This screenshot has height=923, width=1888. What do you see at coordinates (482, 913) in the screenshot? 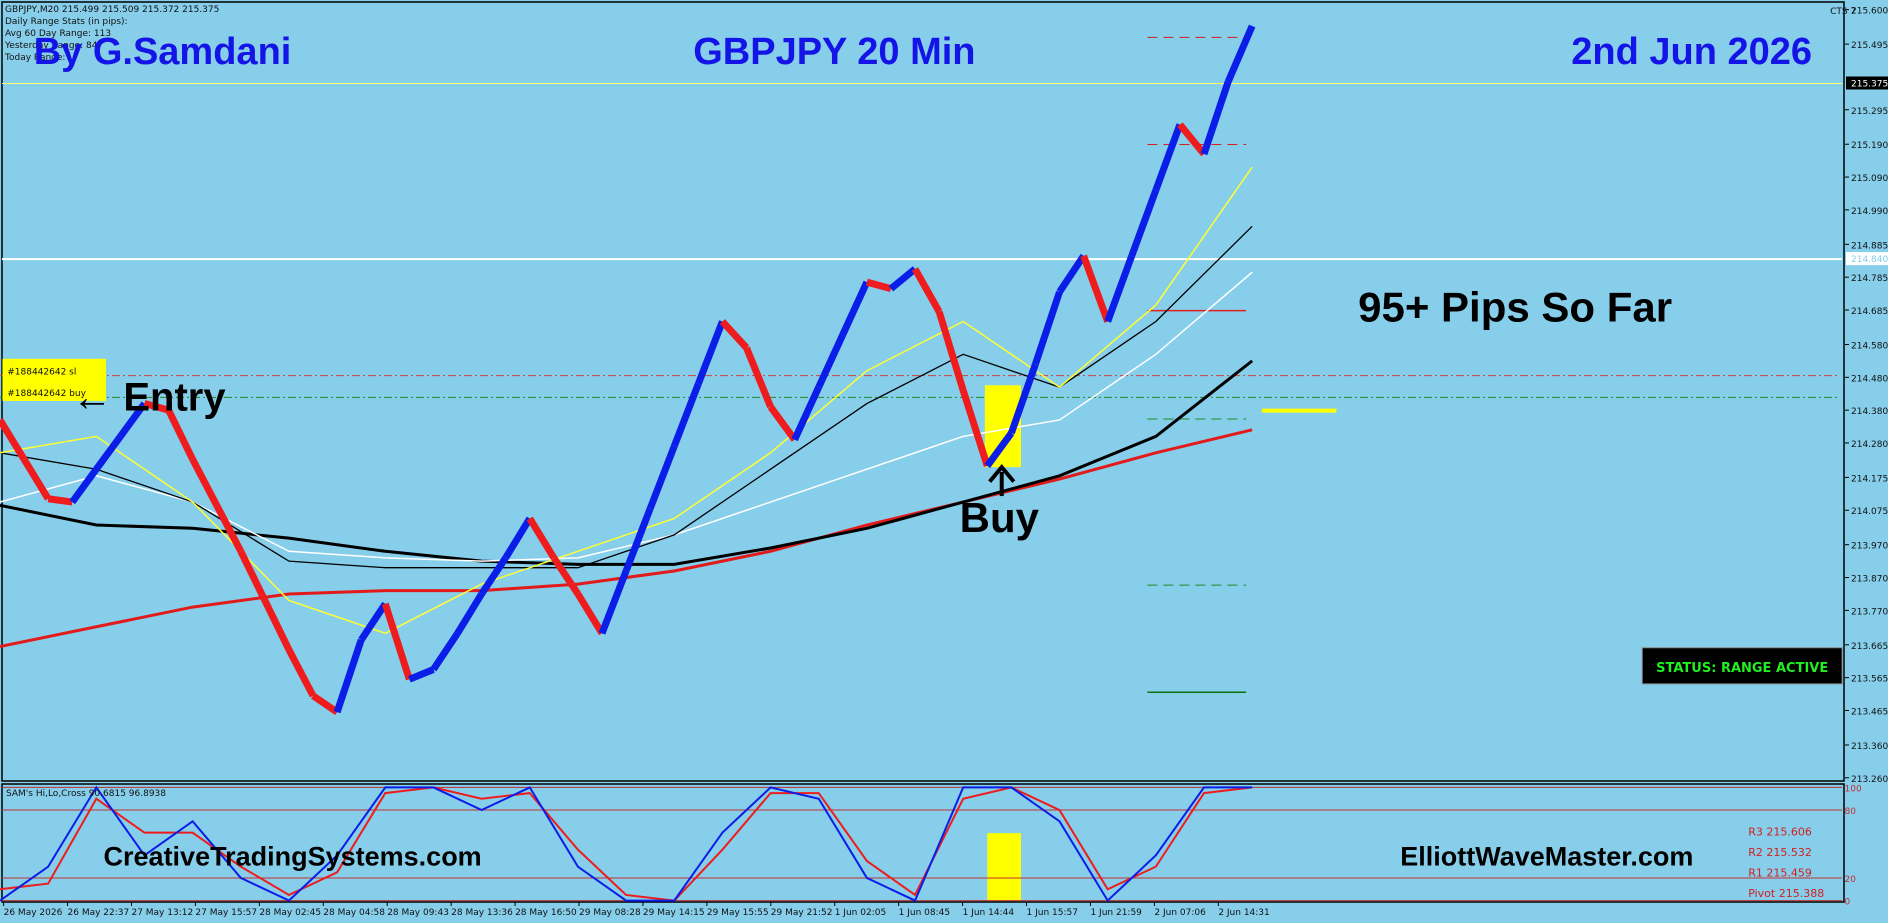
I see `x-tick-label: 28 May 13:36` at bounding box center [482, 913].